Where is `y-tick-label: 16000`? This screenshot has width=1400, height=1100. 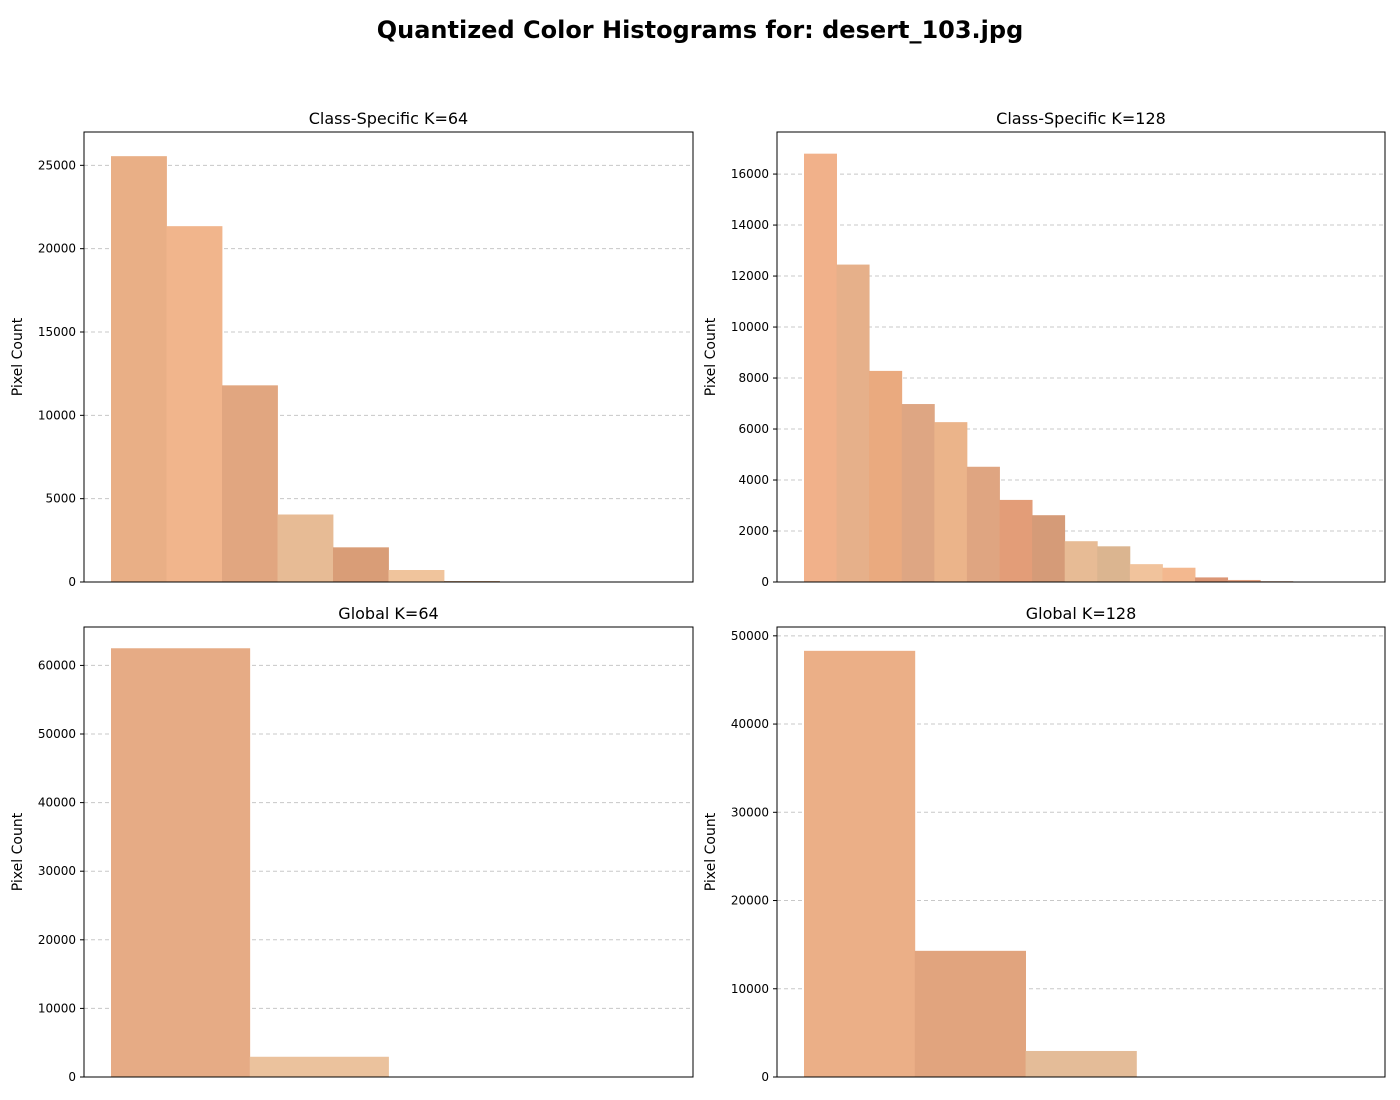 y-tick-label: 16000 is located at coordinates (750, 174).